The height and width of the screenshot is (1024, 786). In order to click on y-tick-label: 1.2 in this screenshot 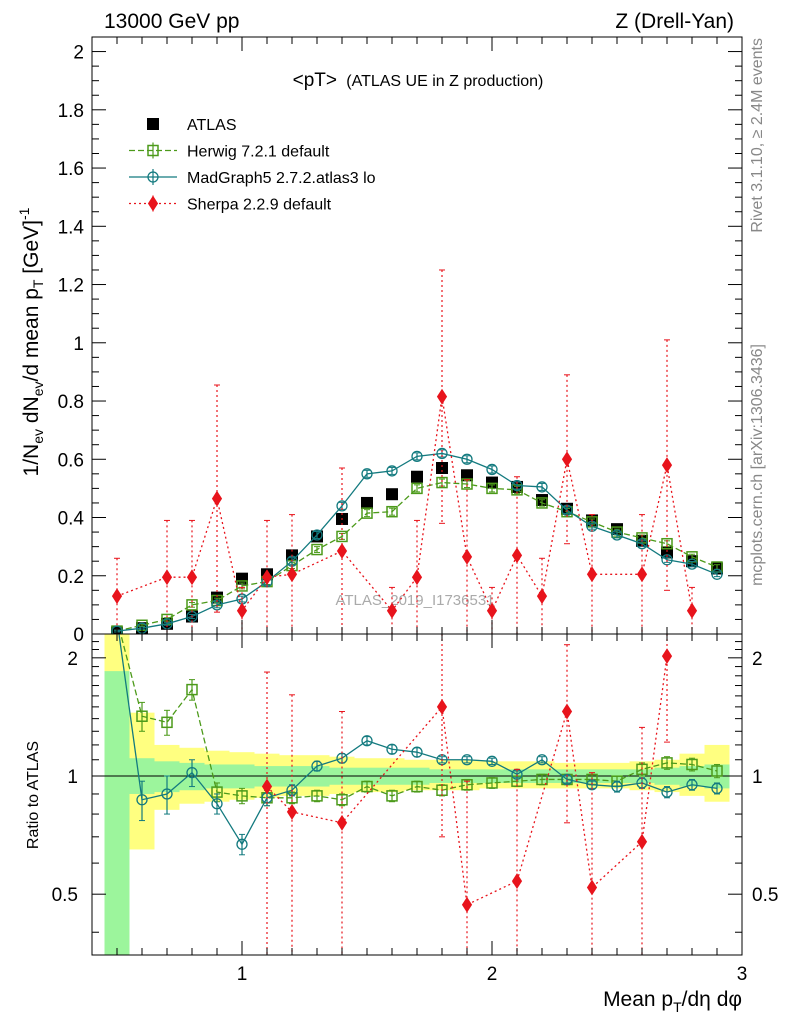, I will do `click(71, 286)`.